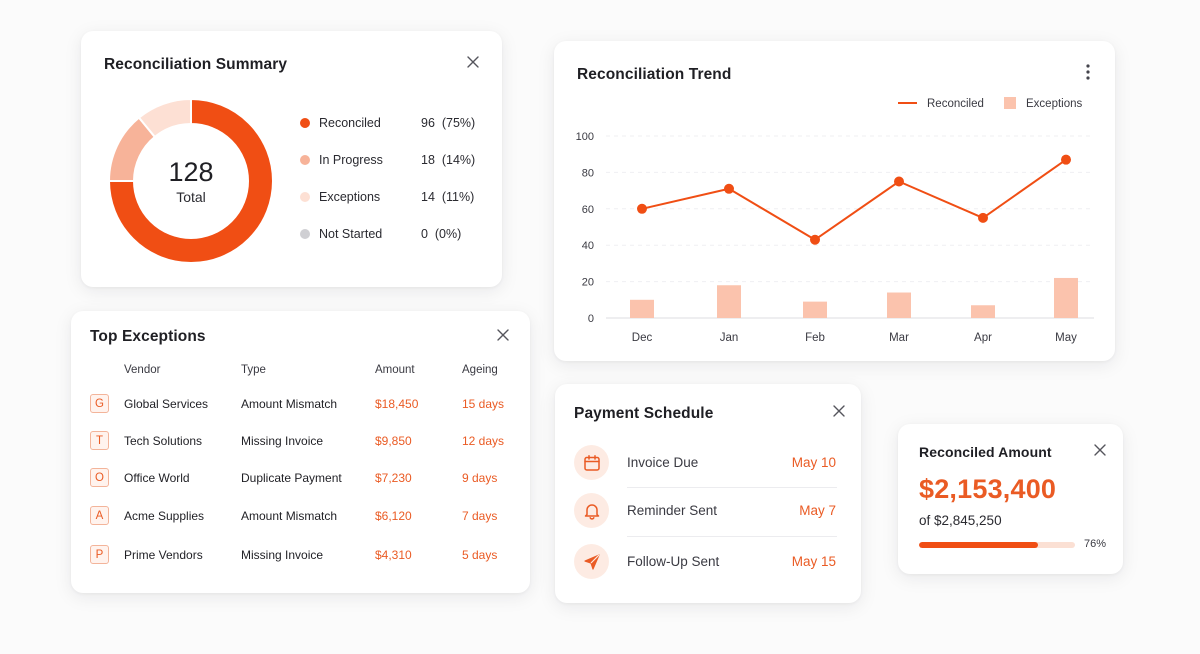 Image resolution: width=1200 pixels, height=654 pixels. Describe the element at coordinates (99, 440) in the screenshot. I see `vendor-badge: T` at that location.